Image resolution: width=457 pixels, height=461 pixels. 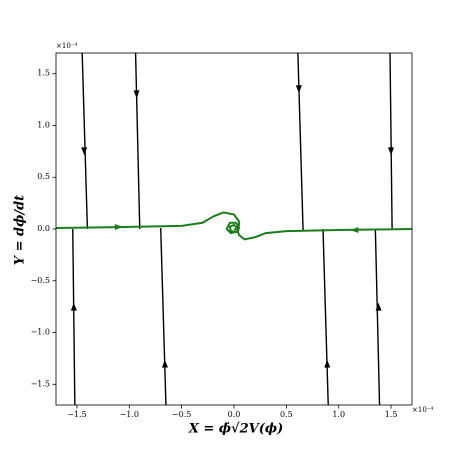 What do you see at coordinates (66, 46) in the screenshot?
I see `y-offset-label: ×10⁻⁴` at bounding box center [66, 46].